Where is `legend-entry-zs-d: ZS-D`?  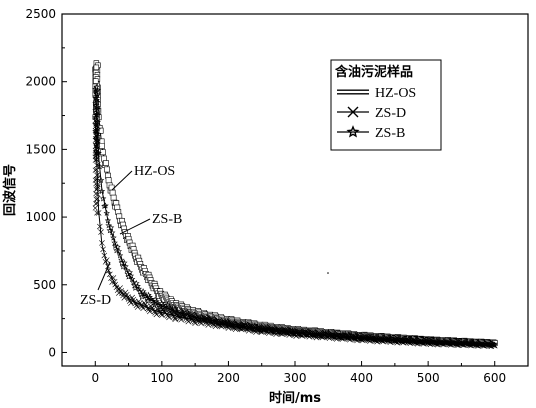 legend-entry-zs-d: ZS-D is located at coordinates (371, 113).